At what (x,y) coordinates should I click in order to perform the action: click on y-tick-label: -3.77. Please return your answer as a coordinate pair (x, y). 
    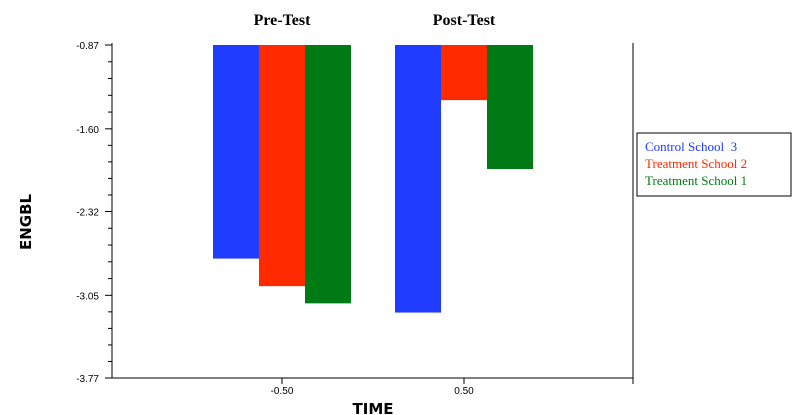
    Looking at the image, I should click on (87, 379).